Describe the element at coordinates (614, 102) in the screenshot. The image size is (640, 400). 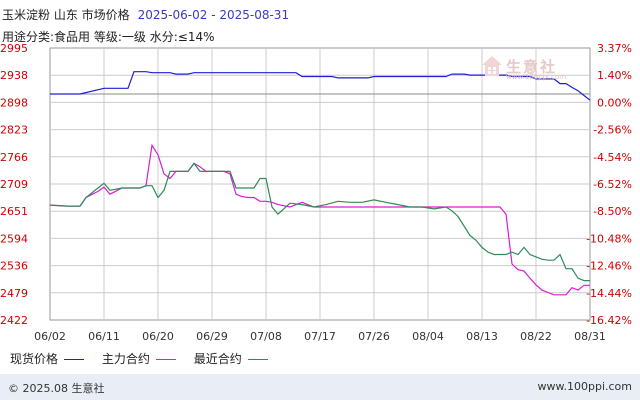
I see `y-right-tick-label: 0.00%` at that location.